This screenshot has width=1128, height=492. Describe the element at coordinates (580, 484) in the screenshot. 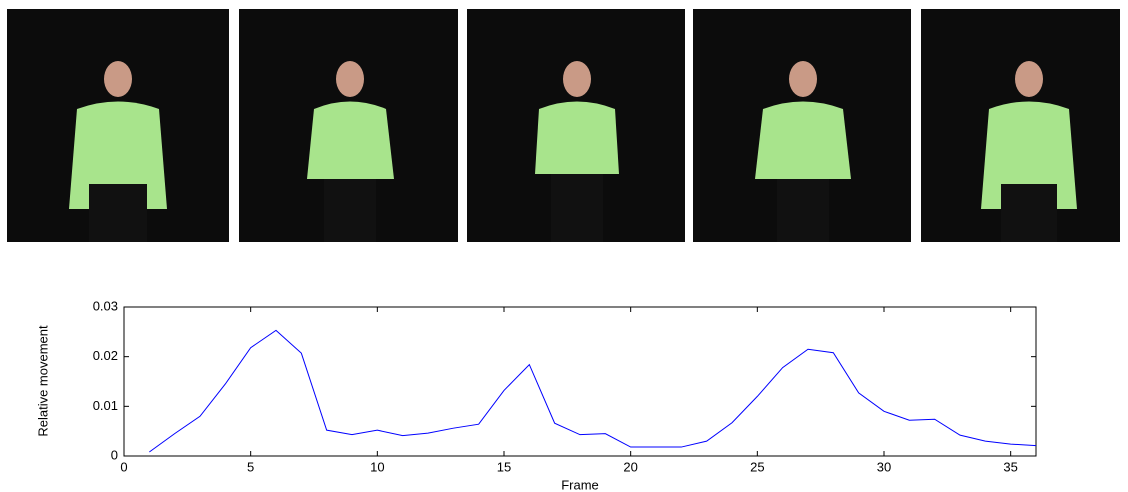

I see `x-axis-label: Frame` at that location.